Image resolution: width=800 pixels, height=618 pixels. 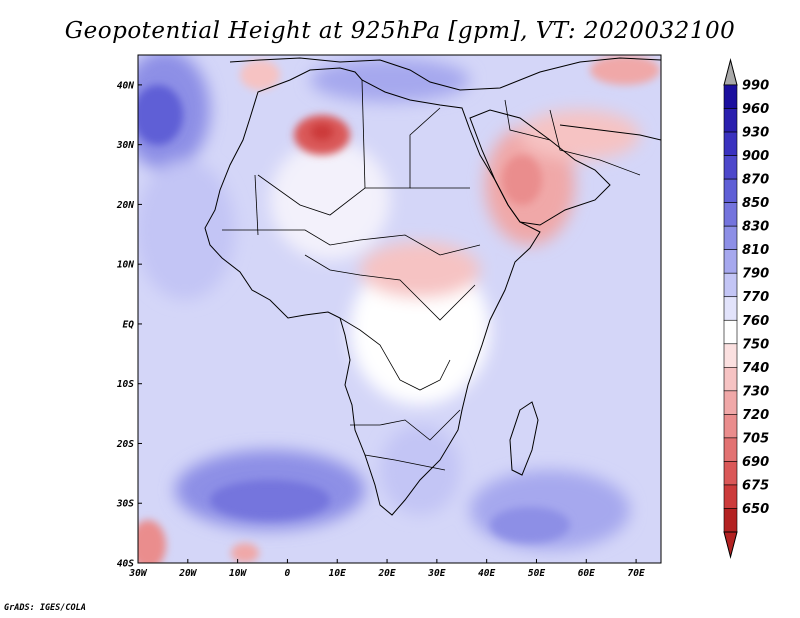 I want to click on x-tick-label: 30W, so click(x=137, y=573).